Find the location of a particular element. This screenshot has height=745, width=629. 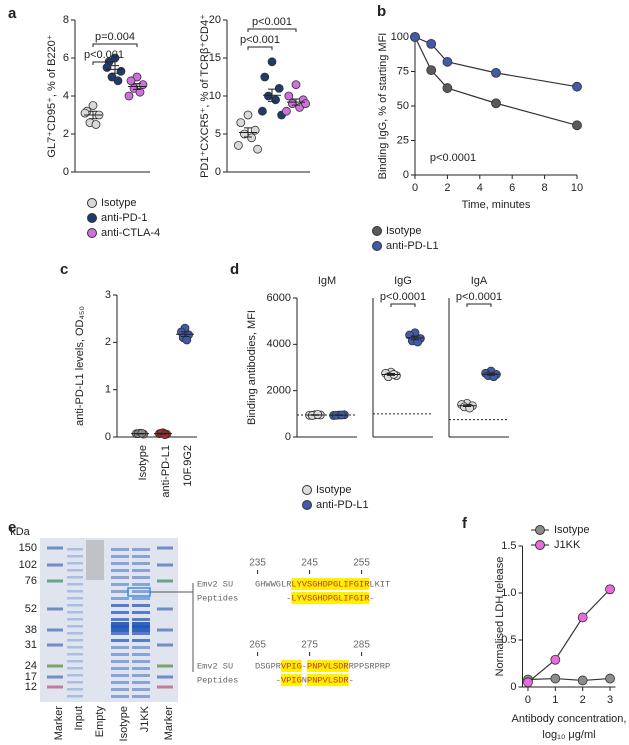

x-tick-label: 0 is located at coordinates (528, 700).